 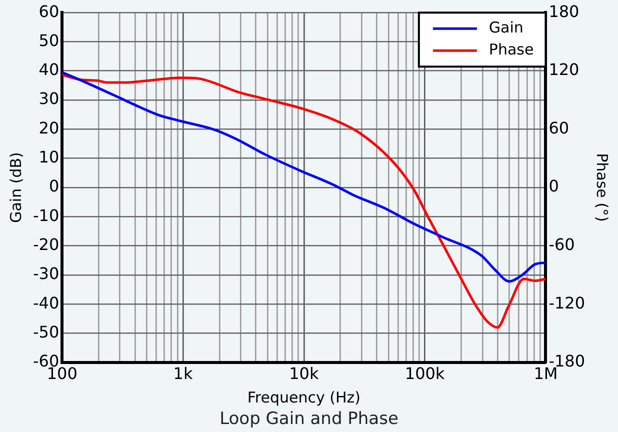 What do you see at coordinates (564, 11) in the screenshot?
I see `y2-tick-label: 180` at bounding box center [564, 11].